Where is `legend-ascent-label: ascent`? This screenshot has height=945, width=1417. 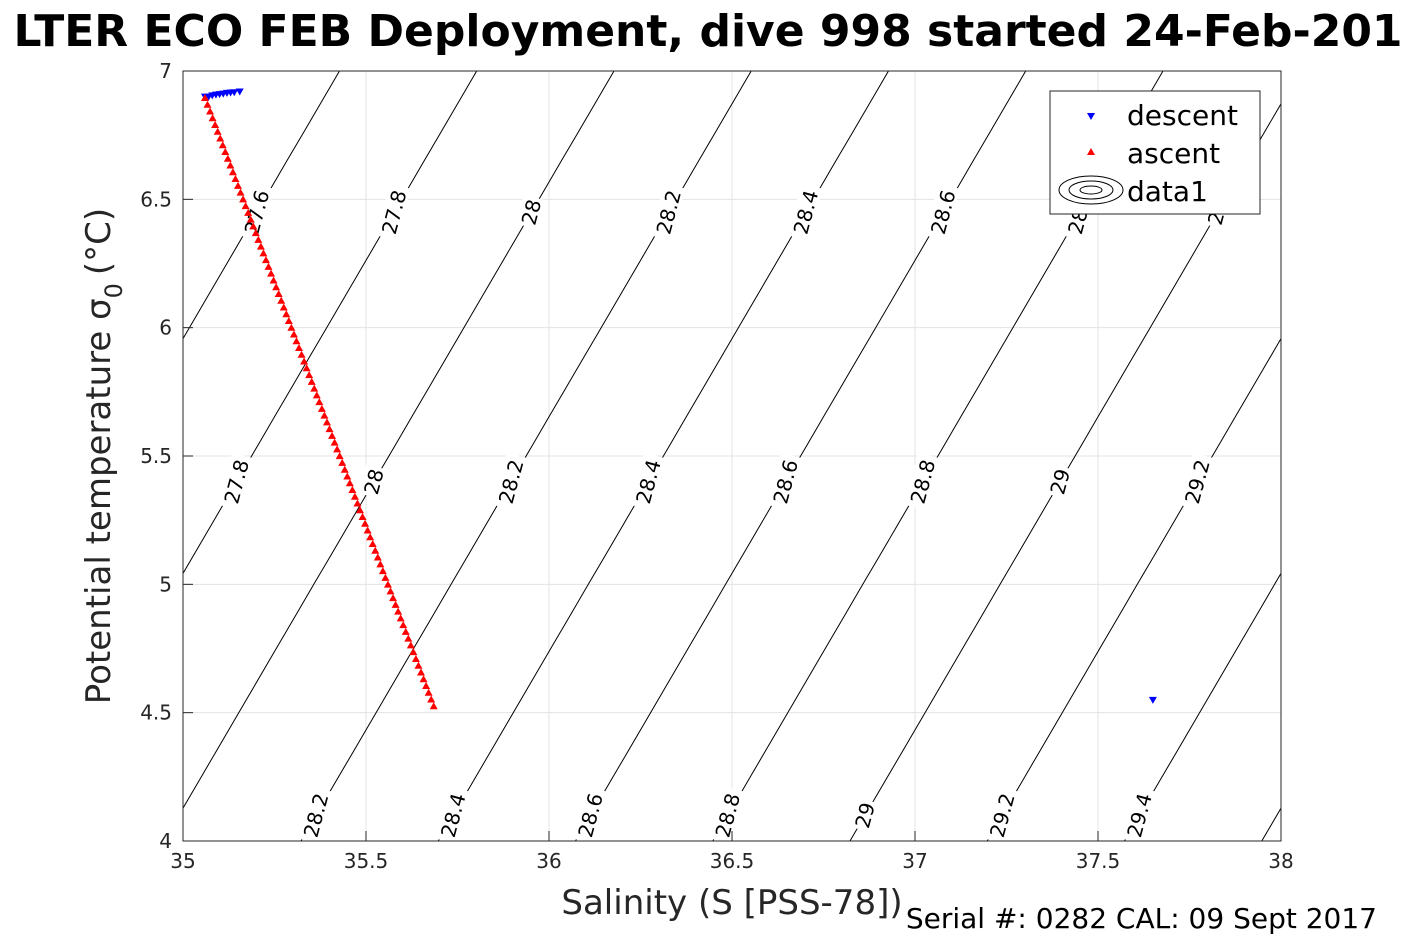
legend-ascent-label: ascent is located at coordinates (1173, 153).